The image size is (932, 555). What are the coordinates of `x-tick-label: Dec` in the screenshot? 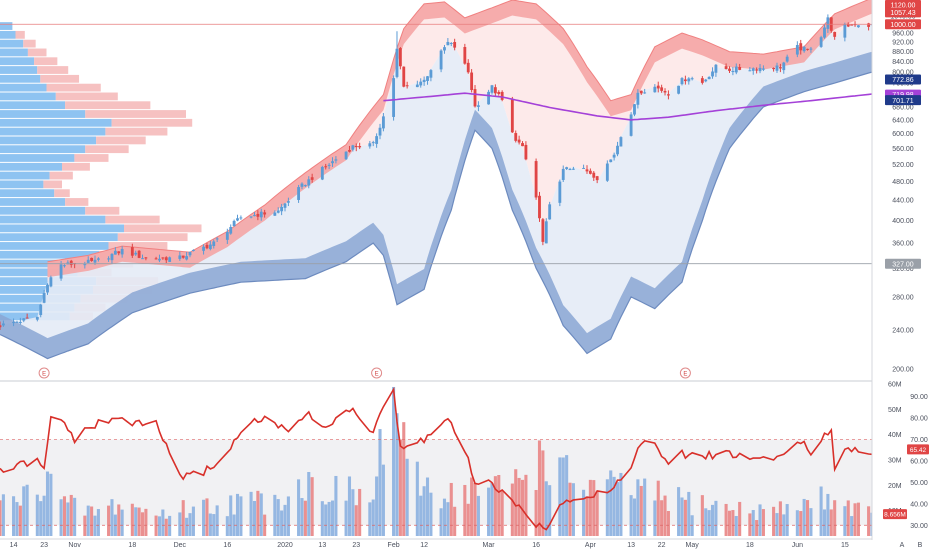 It's located at (180, 545).